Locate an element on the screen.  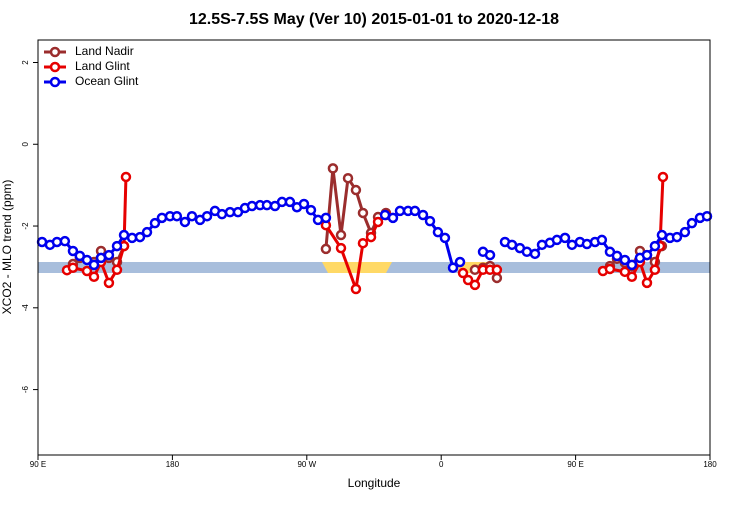
y-tick-label: -6 is located at coordinates (25, 389).